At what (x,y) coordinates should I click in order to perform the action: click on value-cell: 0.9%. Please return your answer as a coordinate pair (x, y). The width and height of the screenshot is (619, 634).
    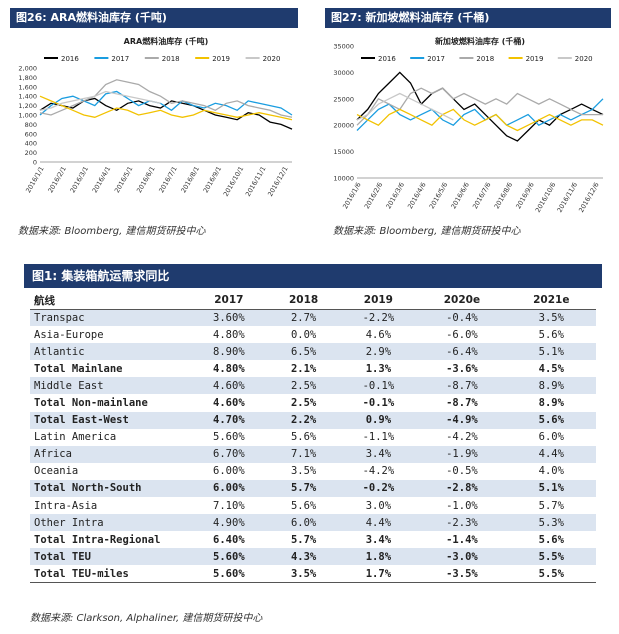
    Looking at the image, I should click on (378, 420).